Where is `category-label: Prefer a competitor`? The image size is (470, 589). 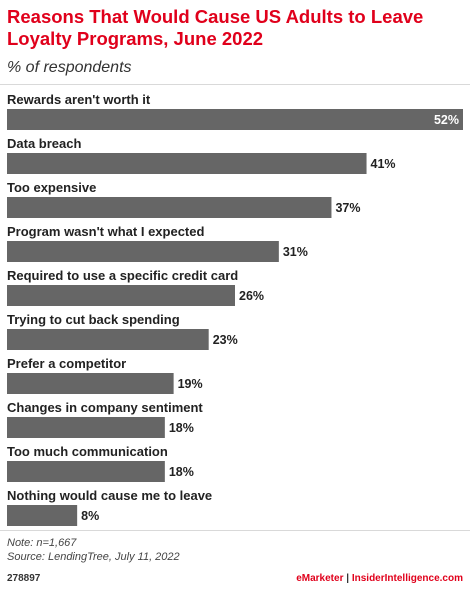 category-label: Prefer a competitor is located at coordinates (66, 363).